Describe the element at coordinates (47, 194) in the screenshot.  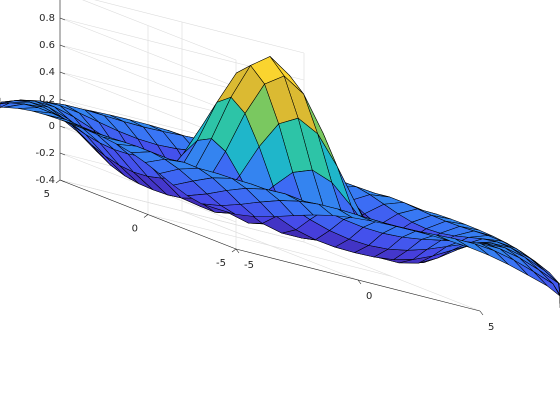
I see `y-tick-label: 5` at that location.